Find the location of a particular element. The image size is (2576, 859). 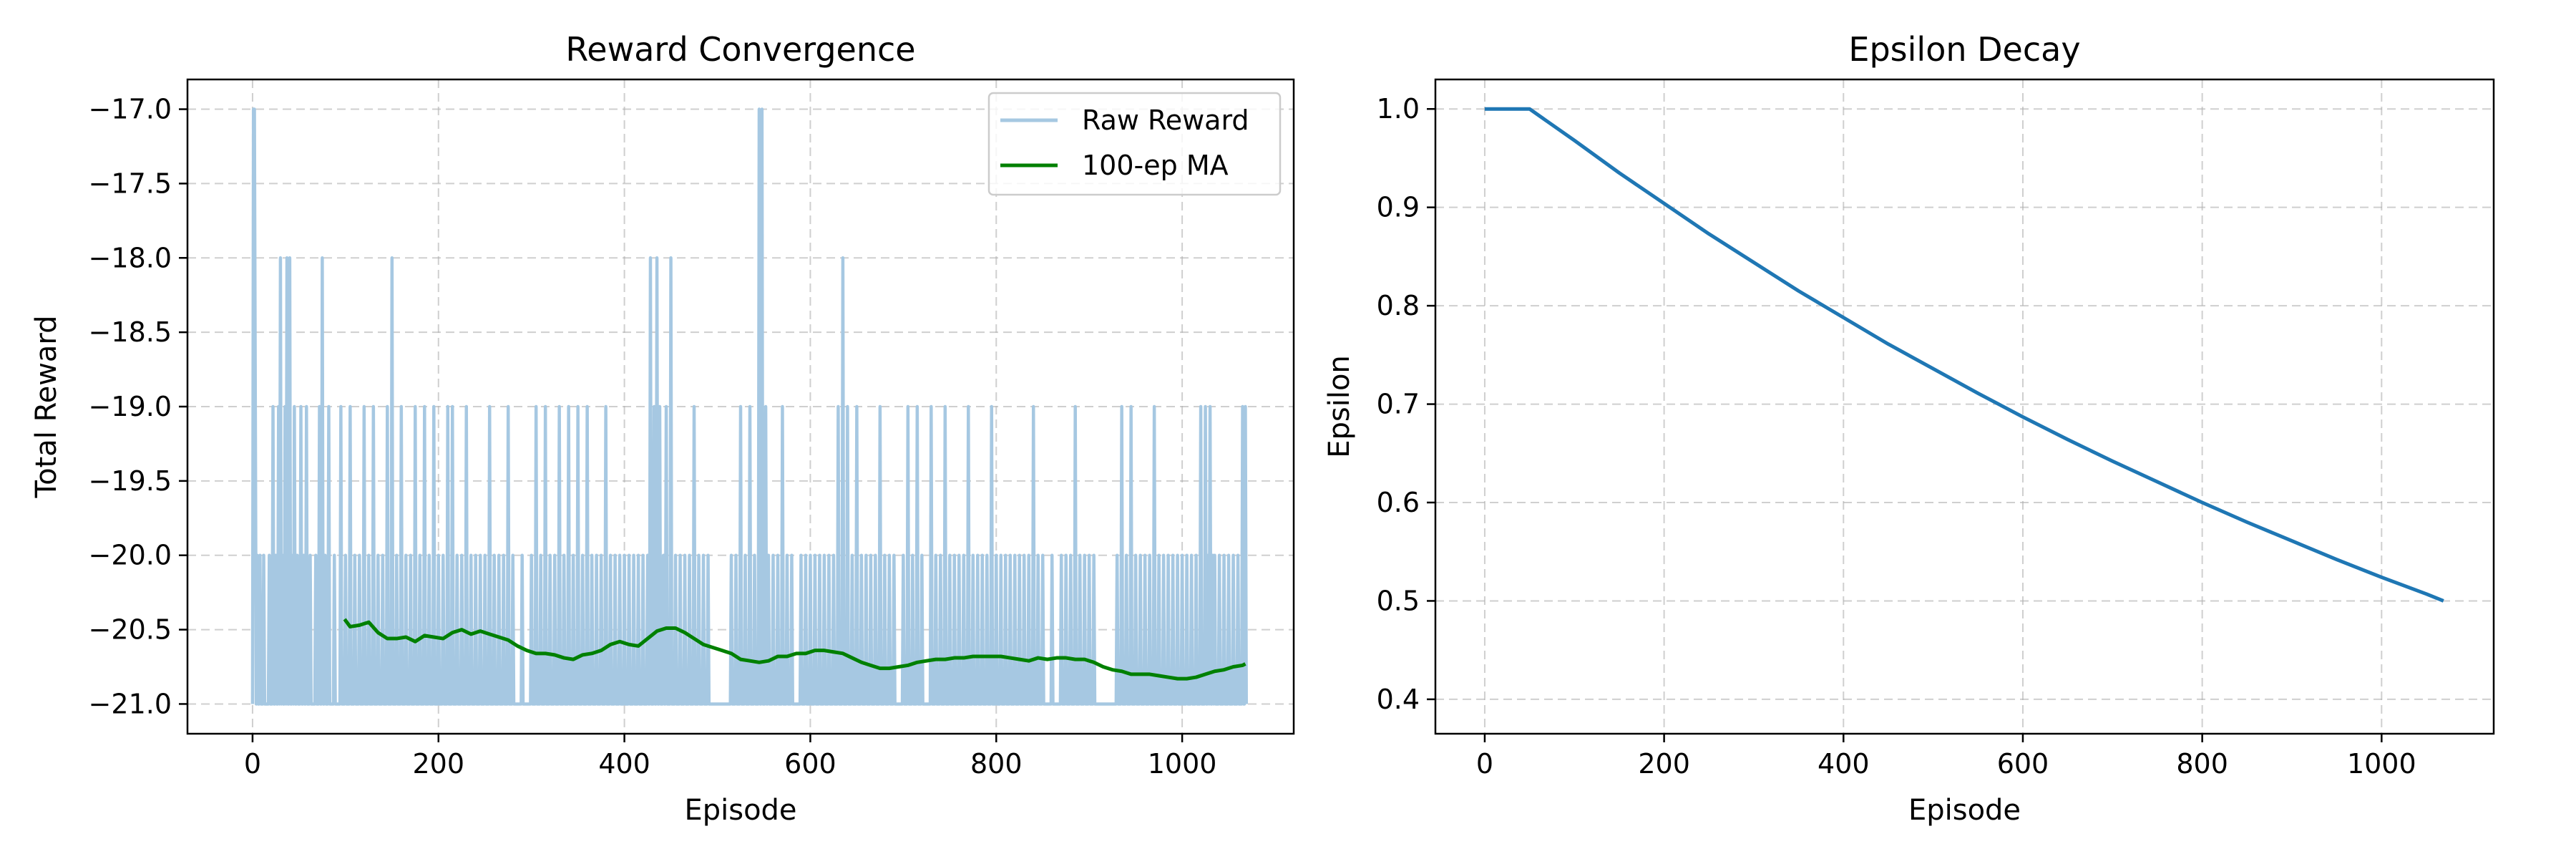

y-tick-label: −18.5 is located at coordinates (130, 332).